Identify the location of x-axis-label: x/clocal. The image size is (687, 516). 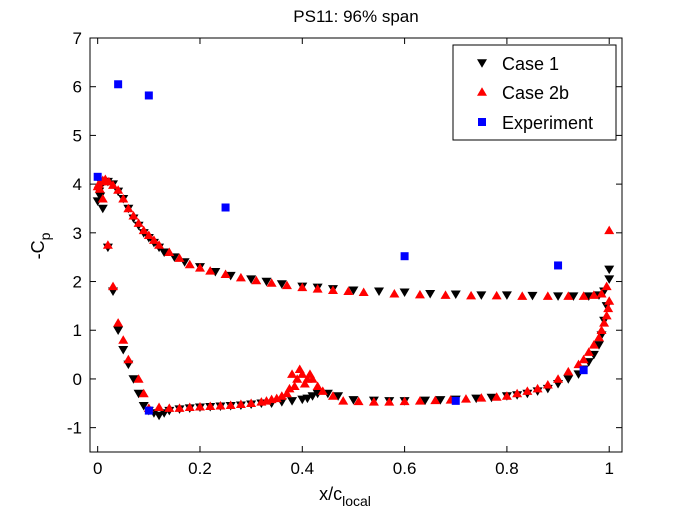
(345, 496).